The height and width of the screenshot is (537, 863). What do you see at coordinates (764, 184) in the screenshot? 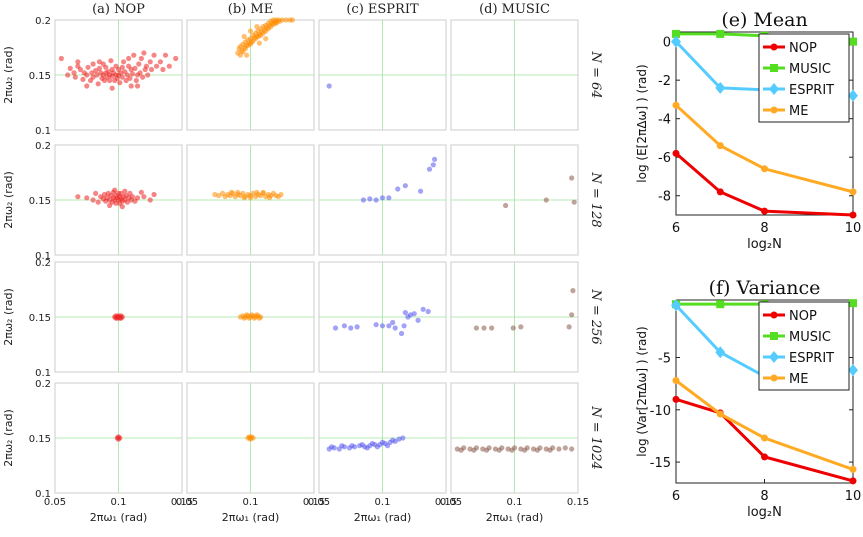
I see `series-line-nop` at bounding box center [764, 184].